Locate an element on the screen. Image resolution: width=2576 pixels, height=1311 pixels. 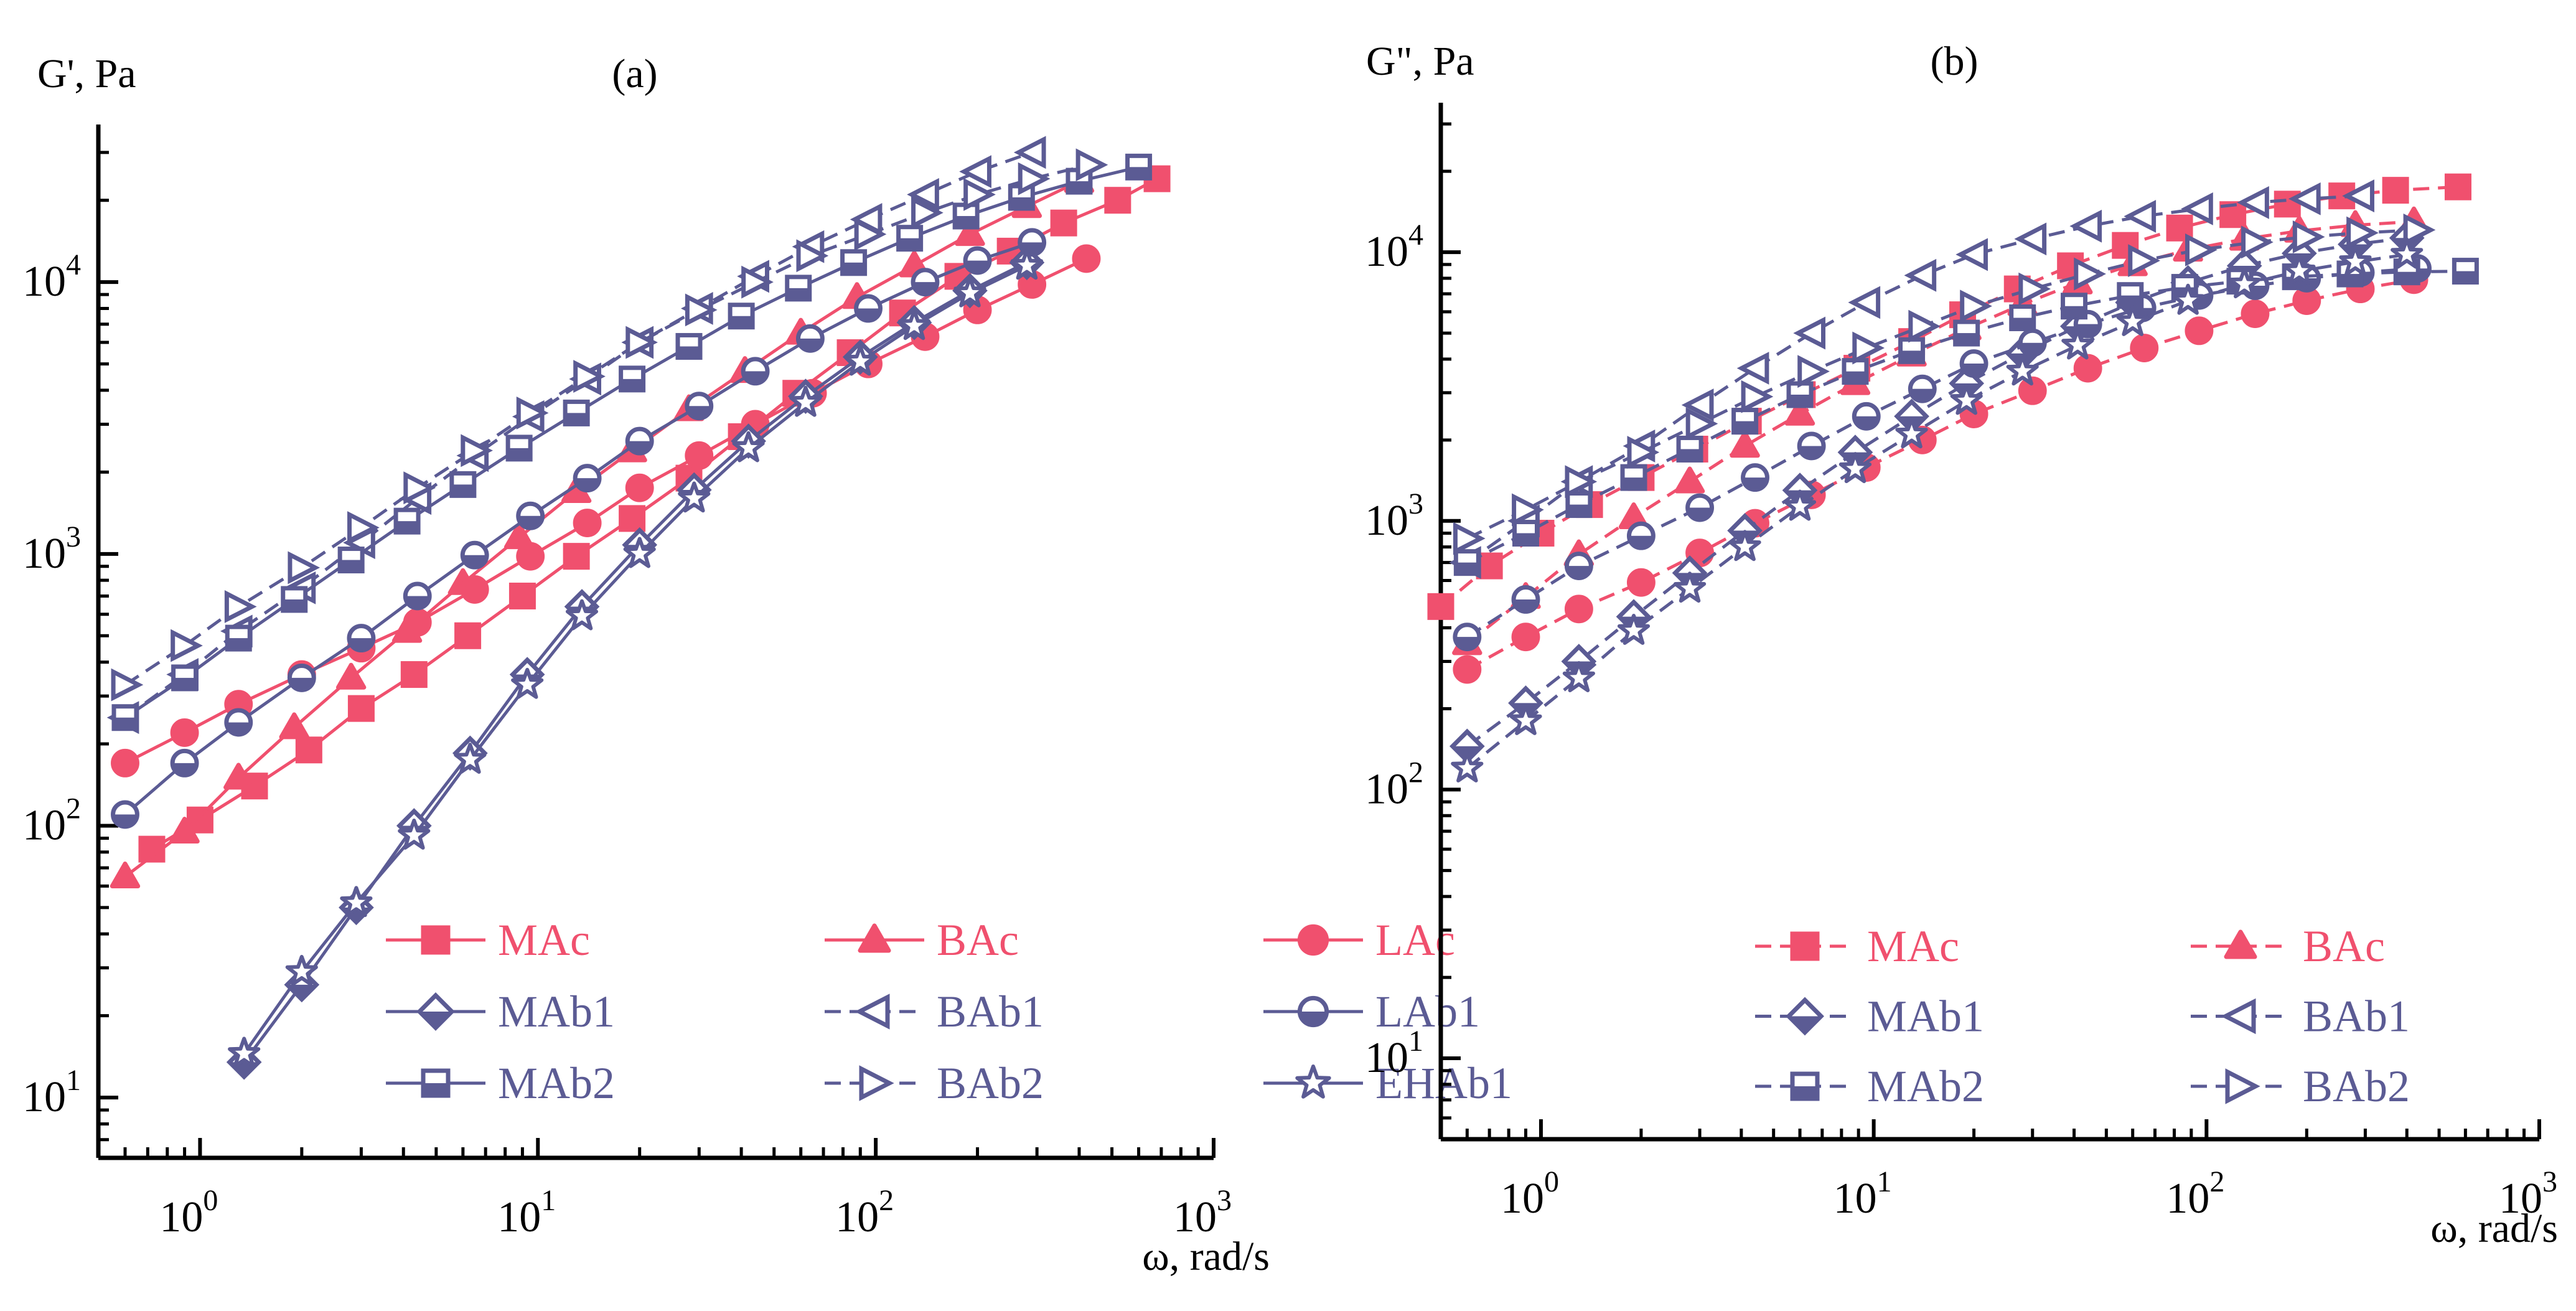
panel-a-legend-marker-shape is located at coordinates (1313, 940).